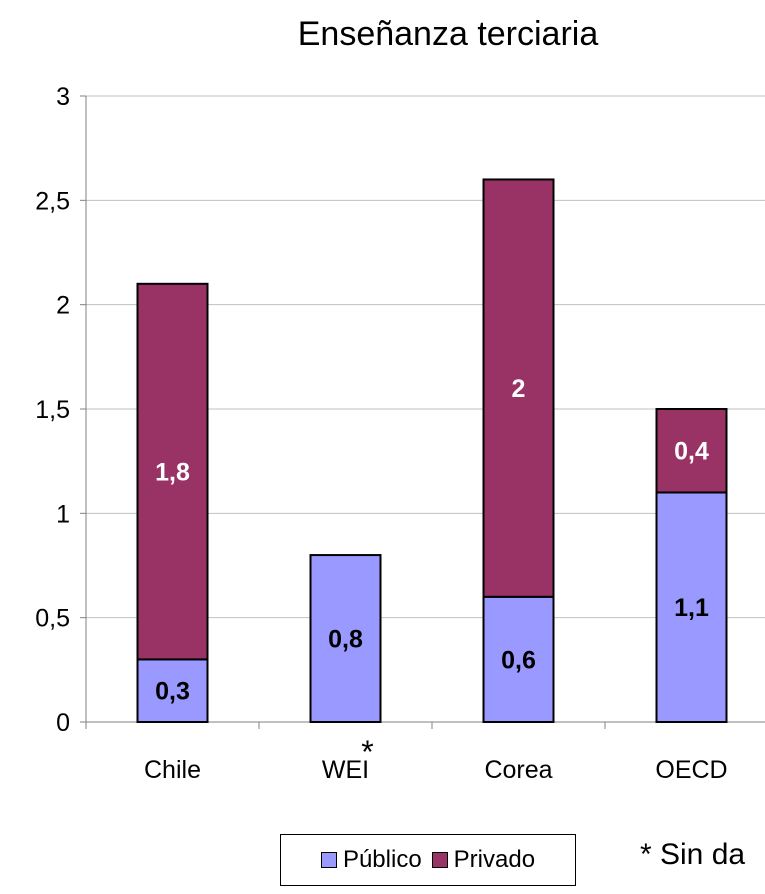 Image resolution: width=765 pixels, height=894 pixels. Describe the element at coordinates (63, 306) in the screenshot. I see `y-tick-label: 2` at that location.